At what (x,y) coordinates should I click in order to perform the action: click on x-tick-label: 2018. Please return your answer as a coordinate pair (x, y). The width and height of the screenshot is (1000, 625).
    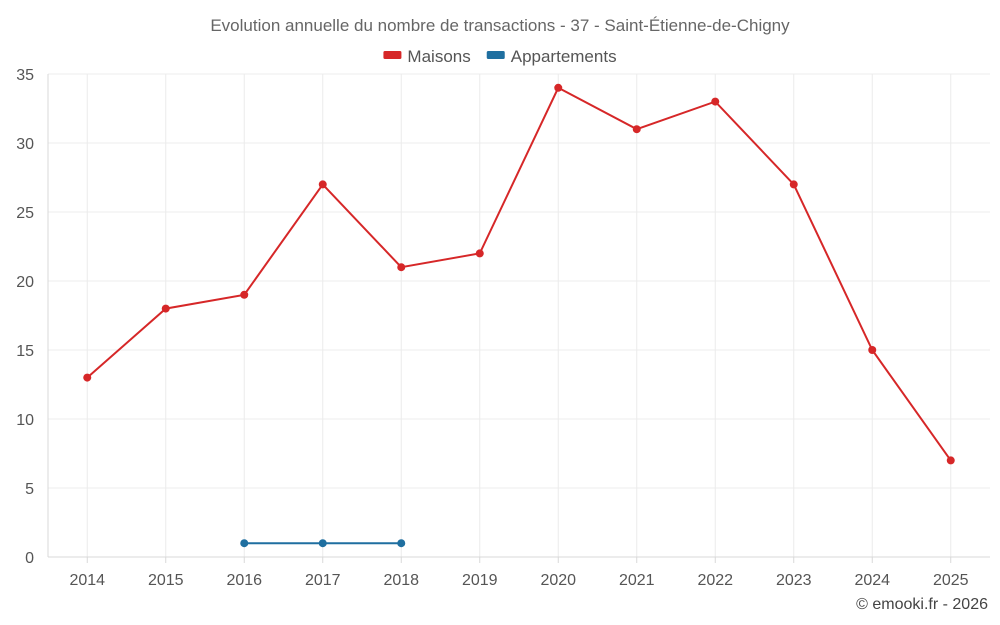
    Looking at the image, I should click on (401, 580).